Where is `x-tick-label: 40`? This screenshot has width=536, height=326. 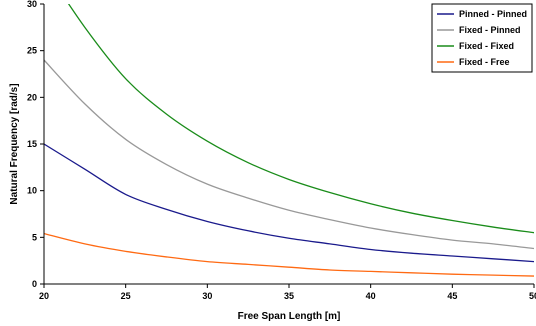
x-tick-label: 40 is located at coordinates (371, 296).